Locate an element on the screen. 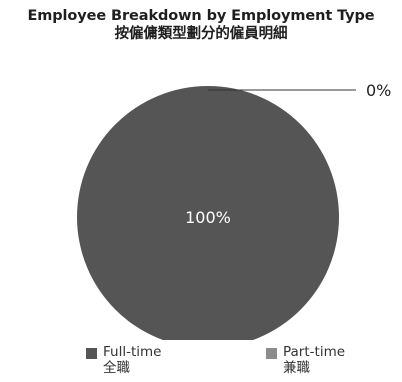  legend-item-part-time: Part-time 兼職 is located at coordinates (305, 360).